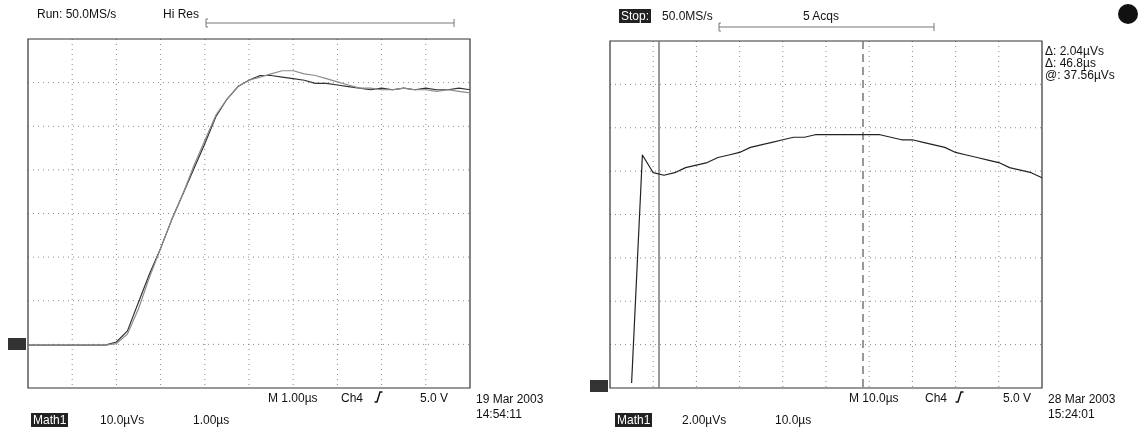  What do you see at coordinates (1074, 51) in the screenshot?
I see `text: Δ: 2.04µVs` at bounding box center [1074, 51].